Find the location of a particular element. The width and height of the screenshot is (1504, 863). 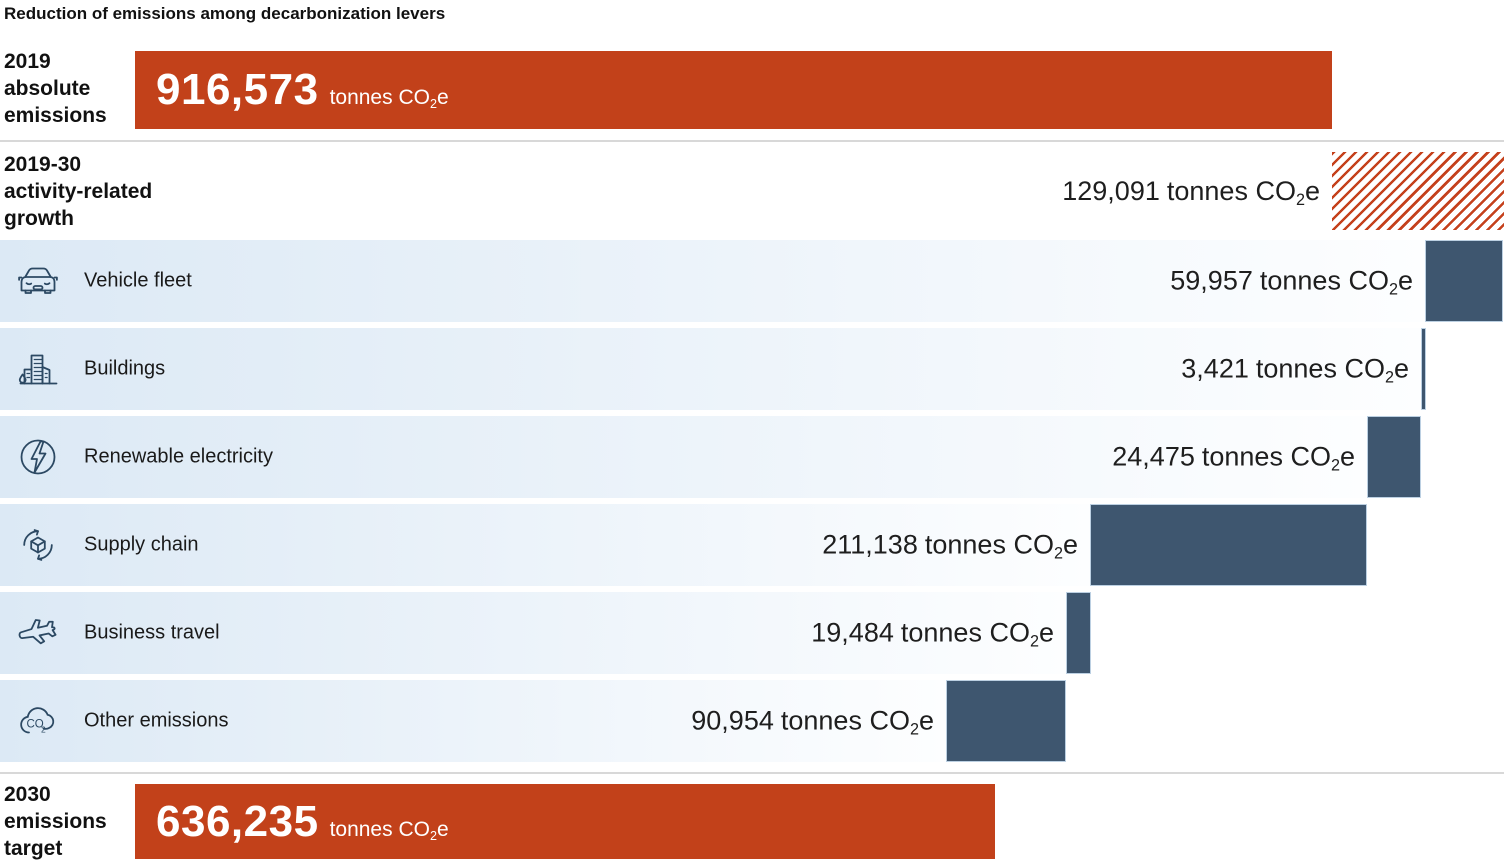

bar-vehicle-fleet is located at coordinates (1464, 281).